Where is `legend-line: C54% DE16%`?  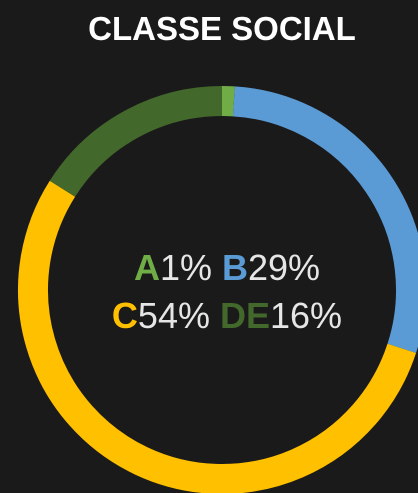
legend-line: C54% DE16% is located at coordinates (227, 315).